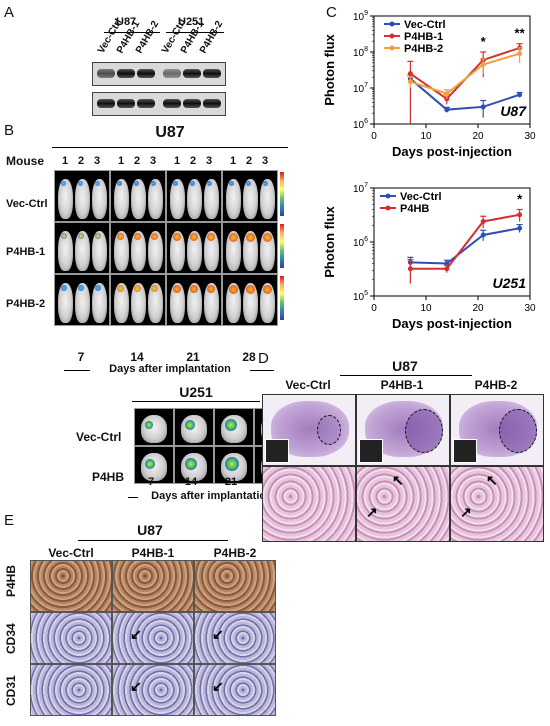 Image resolution: width=550 pixels, height=726 pixels. What do you see at coordinates (492, 480) in the screenshot?
I see `arrow-icon: ↖` at bounding box center [492, 480].